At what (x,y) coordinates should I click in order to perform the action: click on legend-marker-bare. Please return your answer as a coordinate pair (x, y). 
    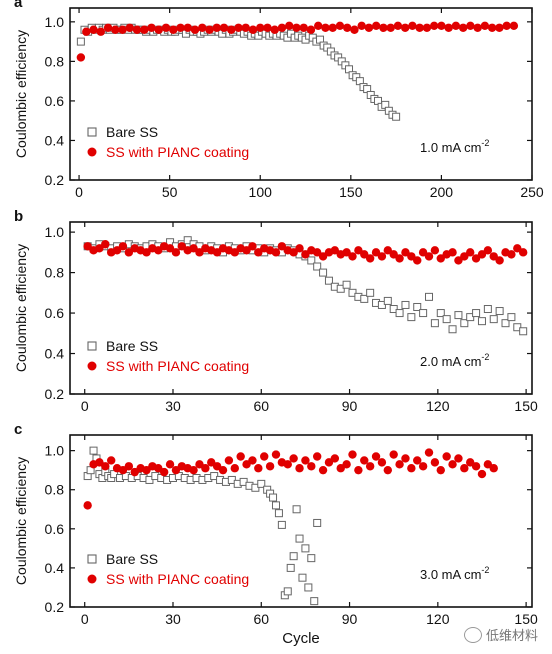
    Looking at the image, I should click on (92, 346).